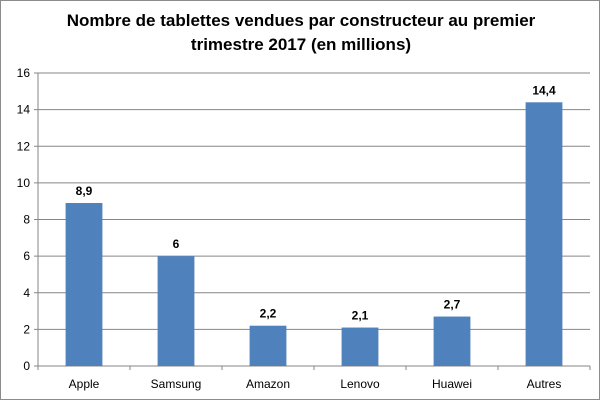  What do you see at coordinates (544, 384) in the screenshot?
I see `x-category-label: Autres` at bounding box center [544, 384].